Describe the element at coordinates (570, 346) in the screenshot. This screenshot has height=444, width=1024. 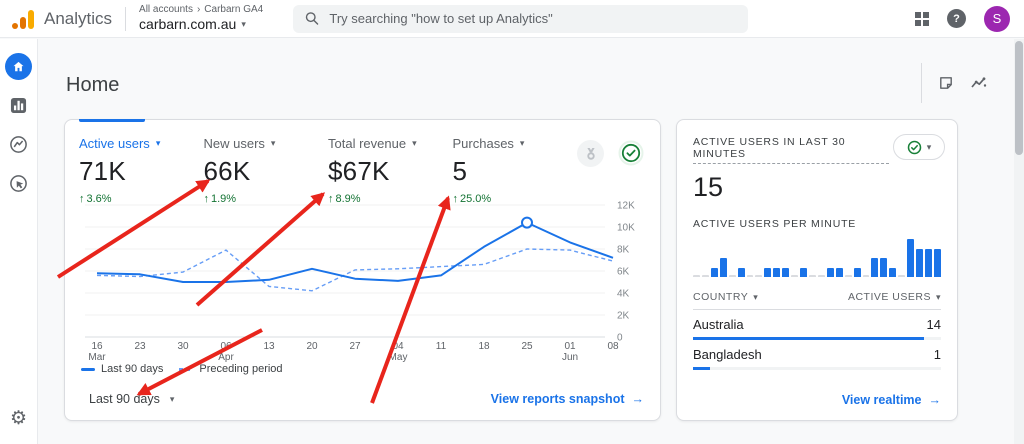
I see `svg-text: 01` at that location.